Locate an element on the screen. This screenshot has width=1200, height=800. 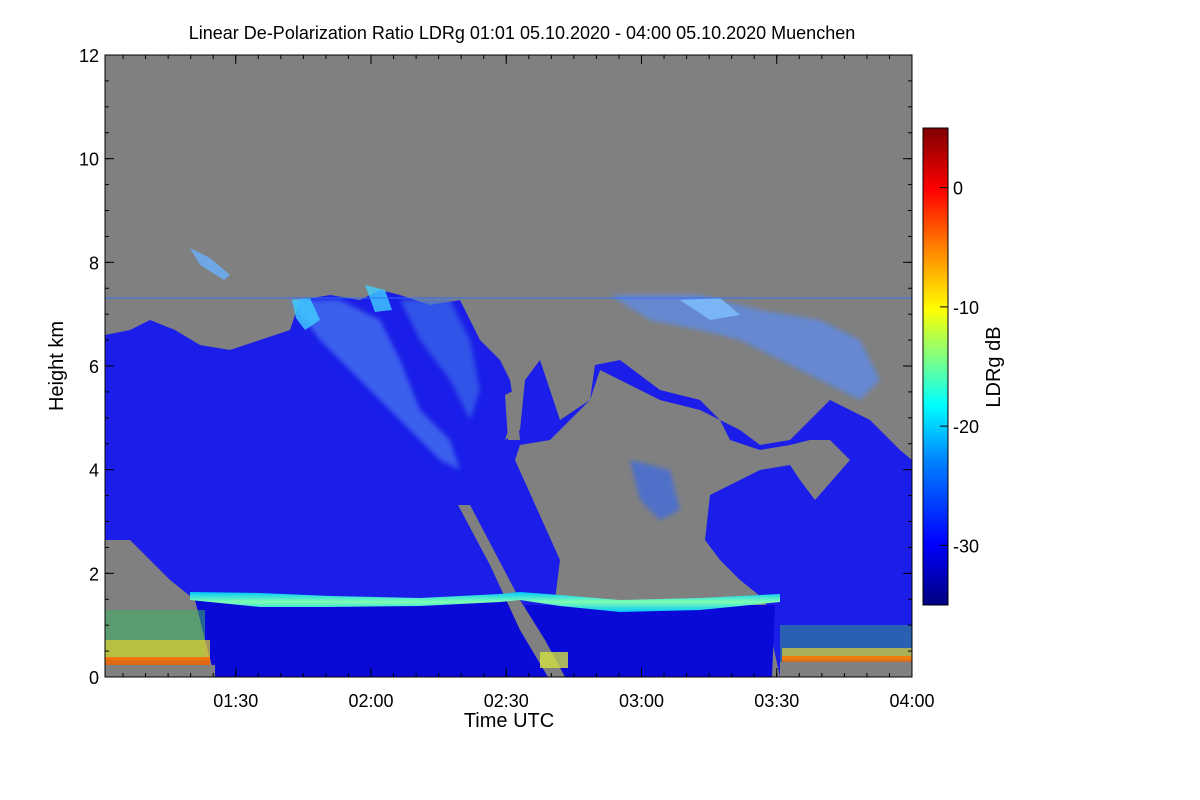
y-tick-label: 10 is located at coordinates (89, 160).